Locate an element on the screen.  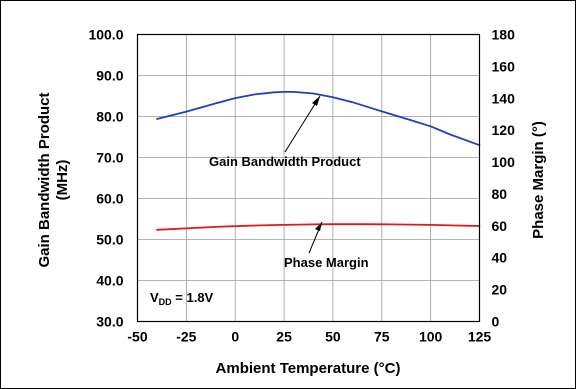
gbw-series-label: Gain Bandwidth Product is located at coordinates (285, 161).